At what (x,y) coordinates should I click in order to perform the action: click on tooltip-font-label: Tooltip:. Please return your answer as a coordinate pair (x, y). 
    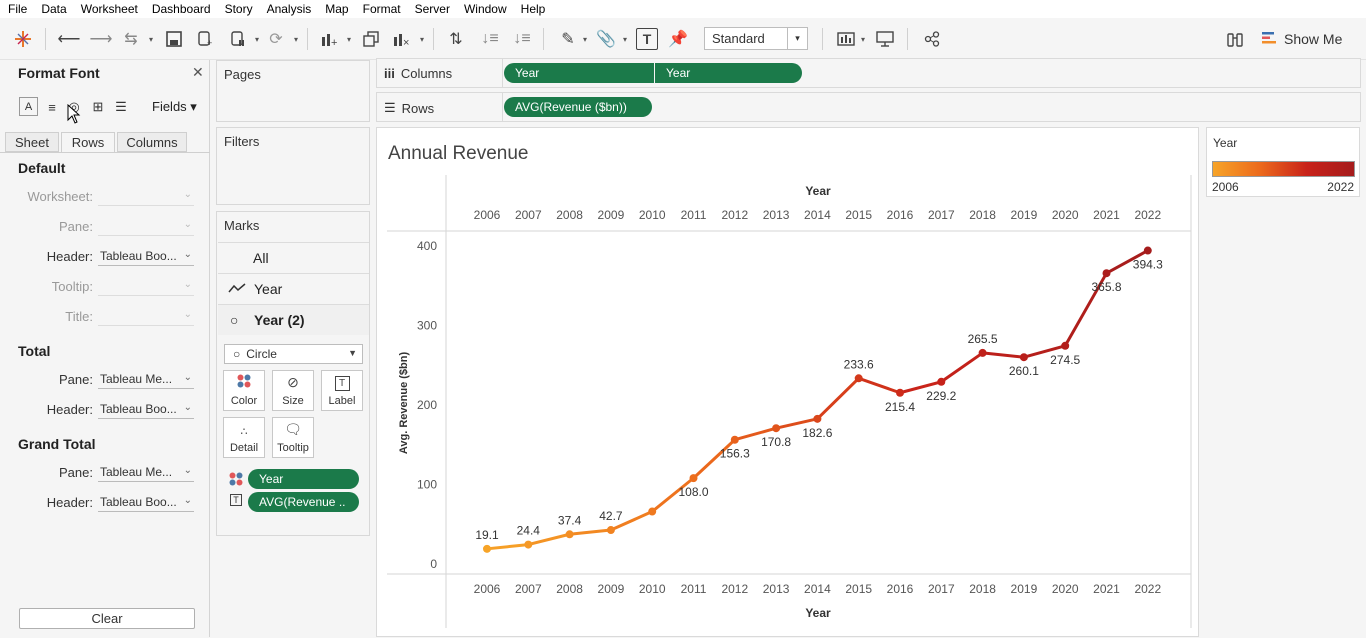
    Looking at the image, I should click on (72, 286).